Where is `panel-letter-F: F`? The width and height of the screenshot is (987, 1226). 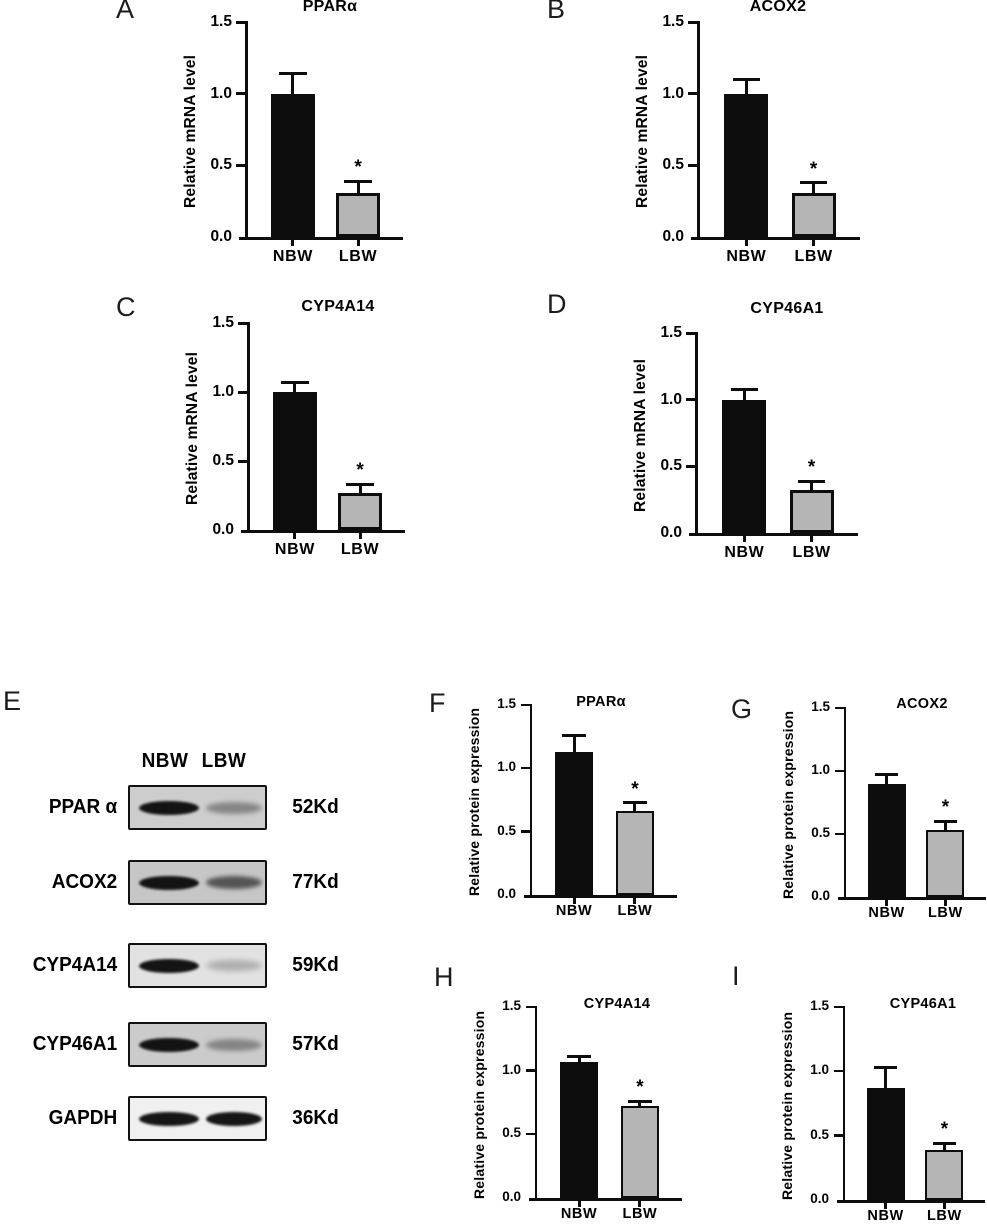 panel-letter-F: F is located at coordinates (437, 703).